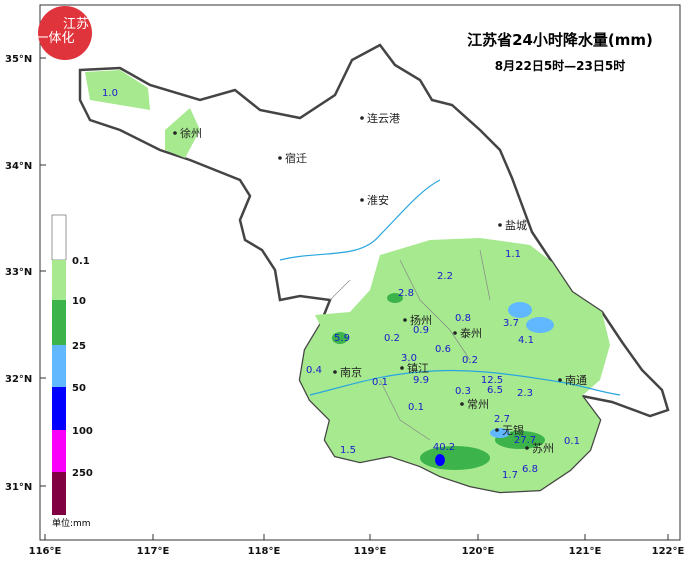 The image size is (690, 569). I want to click on rain-value: 0.8, so click(463, 318).